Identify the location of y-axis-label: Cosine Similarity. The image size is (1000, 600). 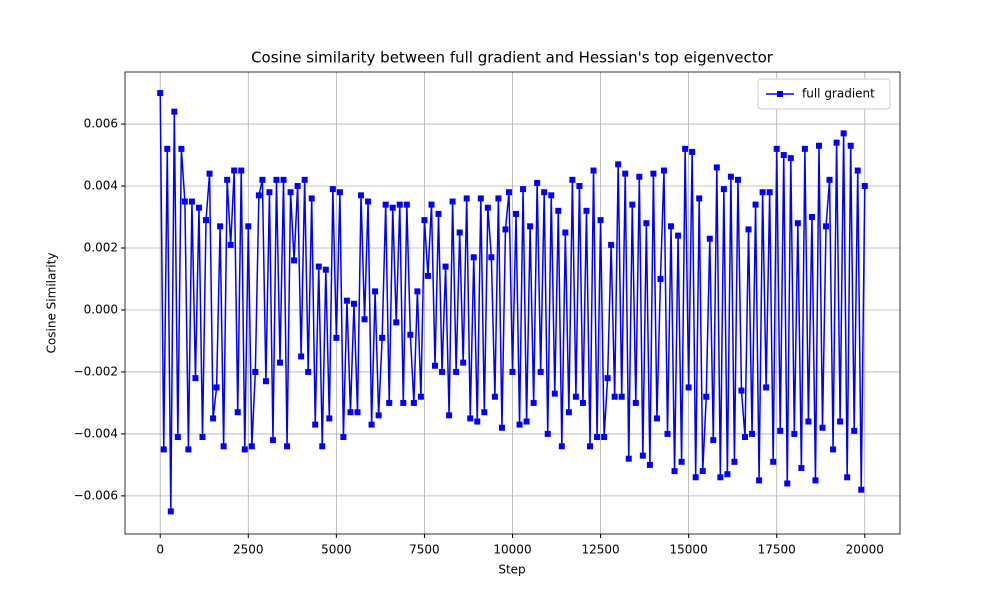
(52, 303).